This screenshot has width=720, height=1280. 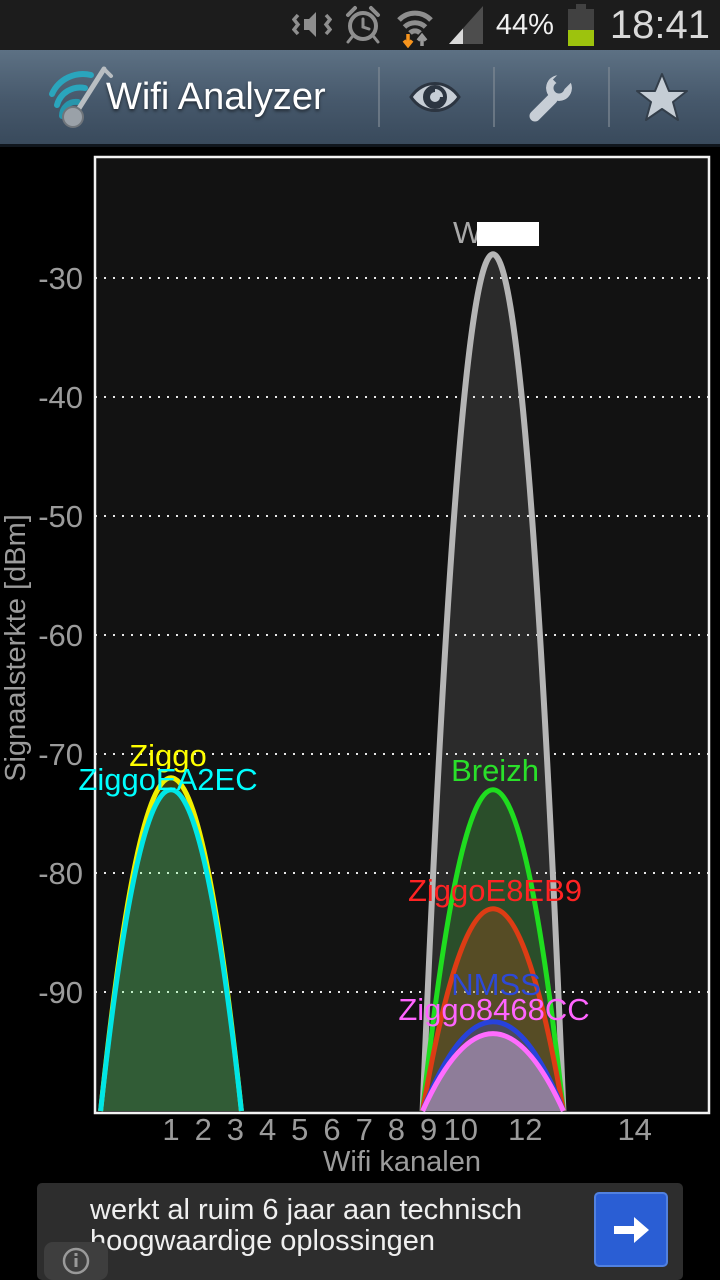 What do you see at coordinates (311, 24) in the screenshot?
I see `mute-vibrate-icon` at bounding box center [311, 24].